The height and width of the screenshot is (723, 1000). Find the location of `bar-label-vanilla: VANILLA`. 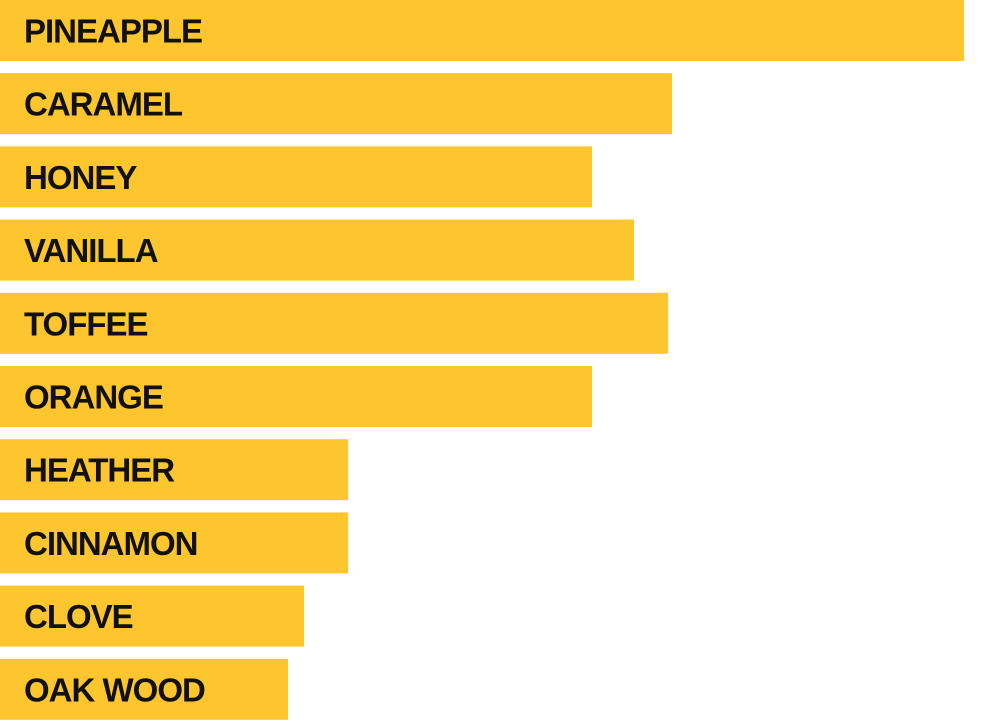

bar-label-vanilla: VANILLA is located at coordinates (91, 250).